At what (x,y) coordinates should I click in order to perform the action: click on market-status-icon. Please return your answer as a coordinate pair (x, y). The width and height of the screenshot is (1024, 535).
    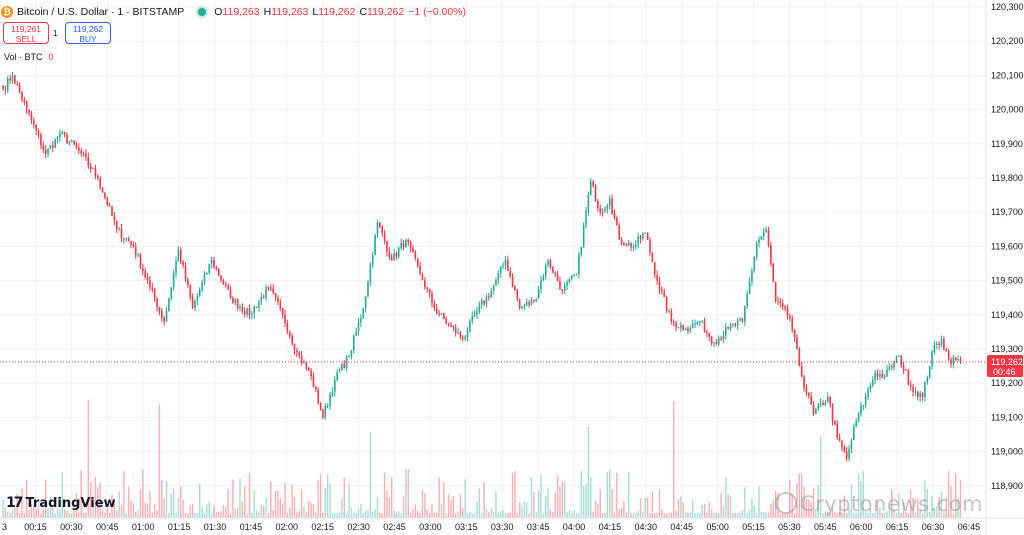
    Looking at the image, I should click on (202, 12).